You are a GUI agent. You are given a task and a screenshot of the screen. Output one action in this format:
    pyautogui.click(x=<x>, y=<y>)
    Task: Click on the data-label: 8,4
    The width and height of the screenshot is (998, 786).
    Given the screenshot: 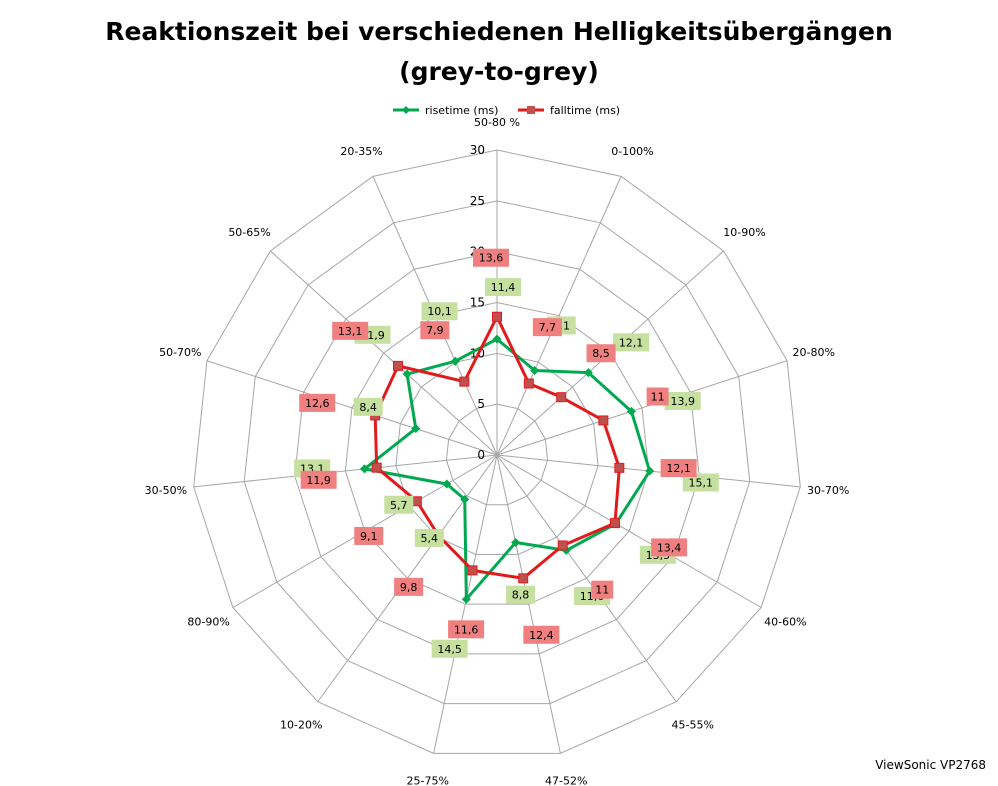 What is the action you would take?
    pyautogui.click(x=368, y=406)
    